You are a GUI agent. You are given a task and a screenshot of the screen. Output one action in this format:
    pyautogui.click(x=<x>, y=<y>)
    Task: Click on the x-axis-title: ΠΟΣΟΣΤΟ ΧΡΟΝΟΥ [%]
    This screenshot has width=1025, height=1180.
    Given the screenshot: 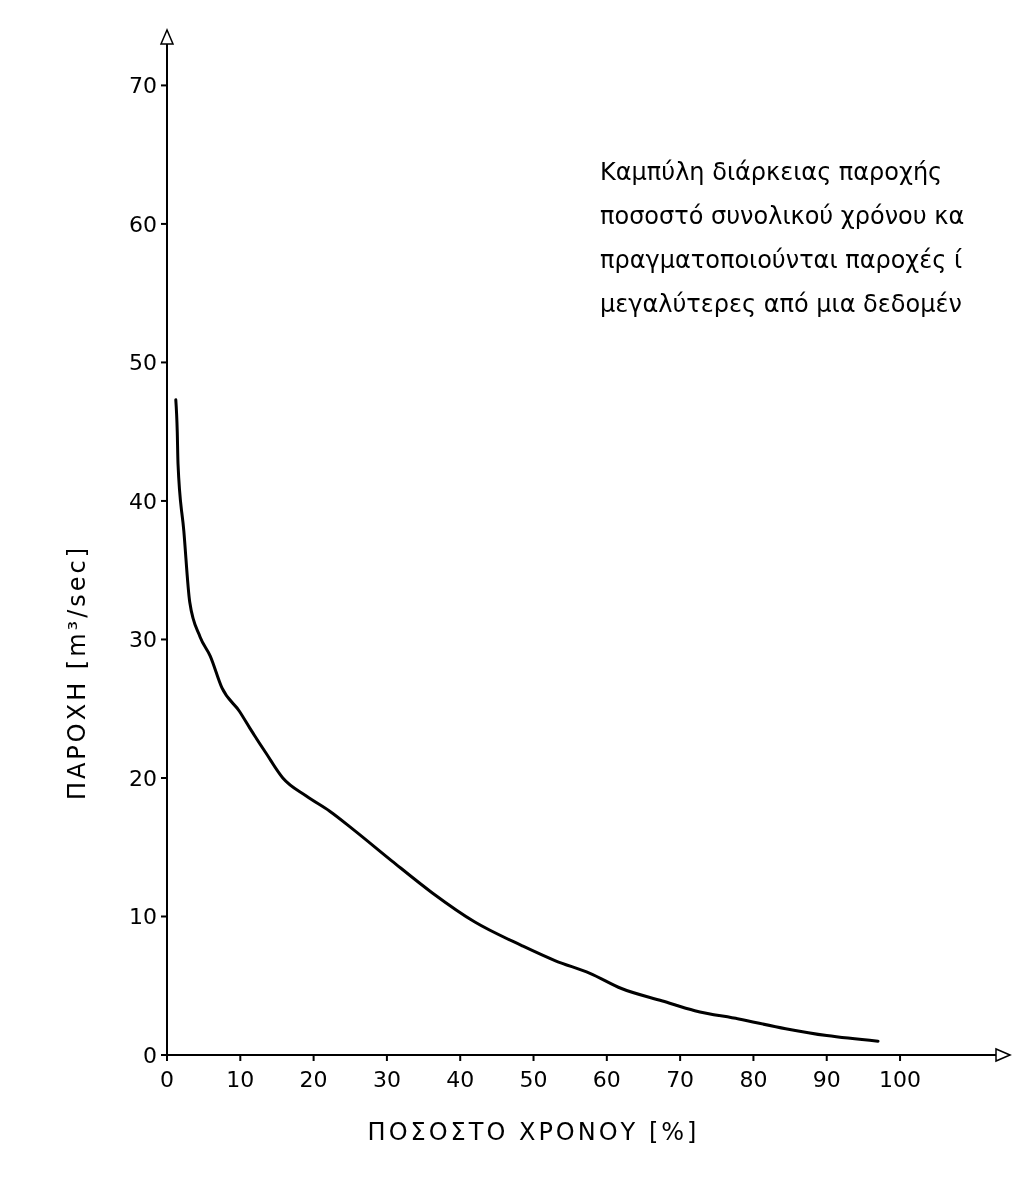 What is the action you would take?
    pyautogui.click(x=533, y=1132)
    